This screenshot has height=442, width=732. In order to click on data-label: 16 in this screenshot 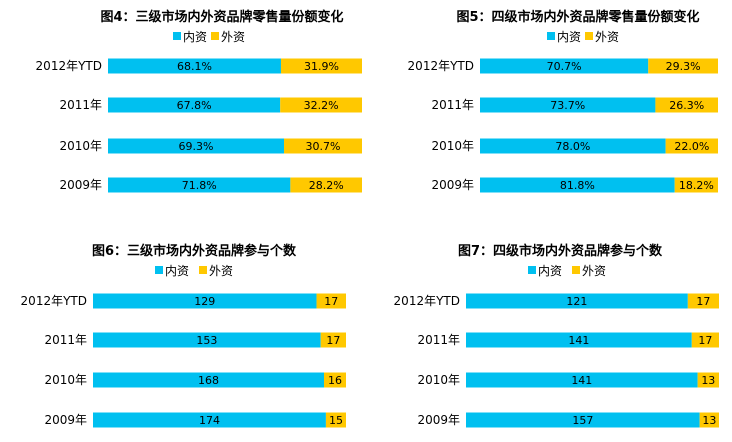, I will do `click(335, 380)`.